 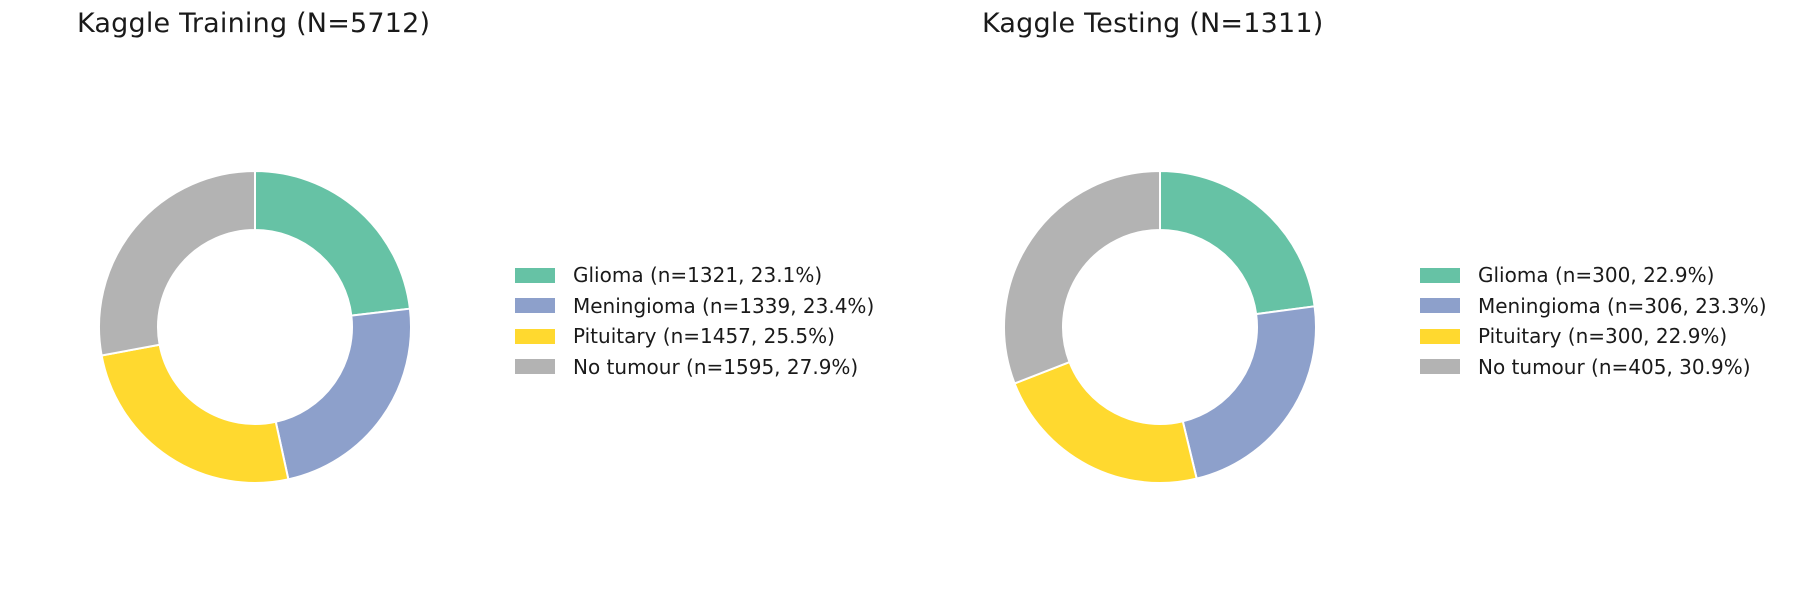 I want to click on legend-item-glioma: Glioma (n=1321, 23.1%), so click(x=694, y=275).